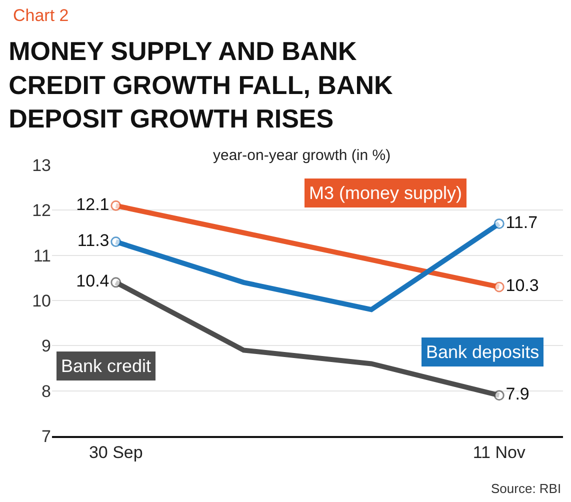 The width and height of the screenshot is (571, 502). I want to click on y-axis-title: year-on-year growth (in %), so click(302, 155).